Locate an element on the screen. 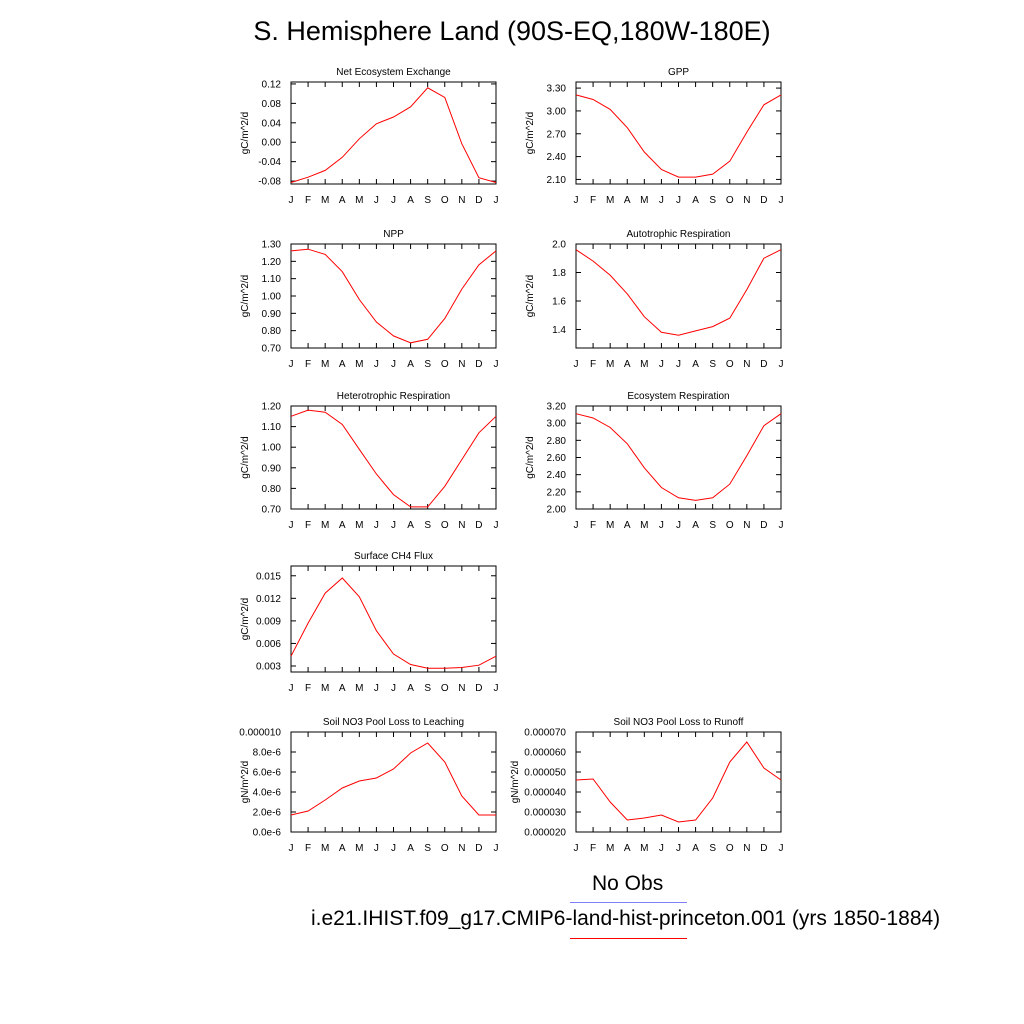 The image size is (1024, 1024). legend-line-obs is located at coordinates (628, 902).